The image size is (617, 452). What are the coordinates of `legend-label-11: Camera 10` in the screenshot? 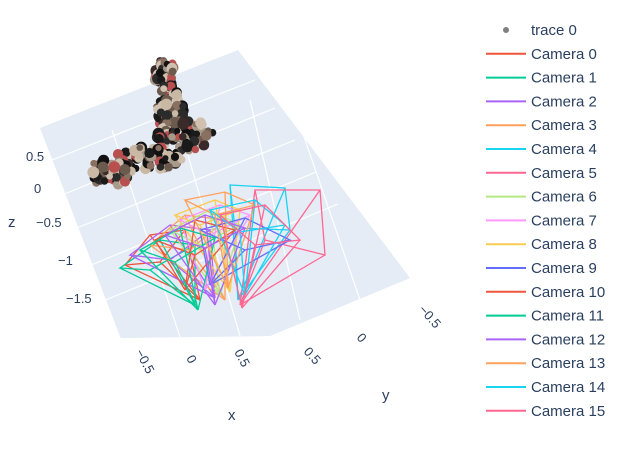 It's located at (568, 292).